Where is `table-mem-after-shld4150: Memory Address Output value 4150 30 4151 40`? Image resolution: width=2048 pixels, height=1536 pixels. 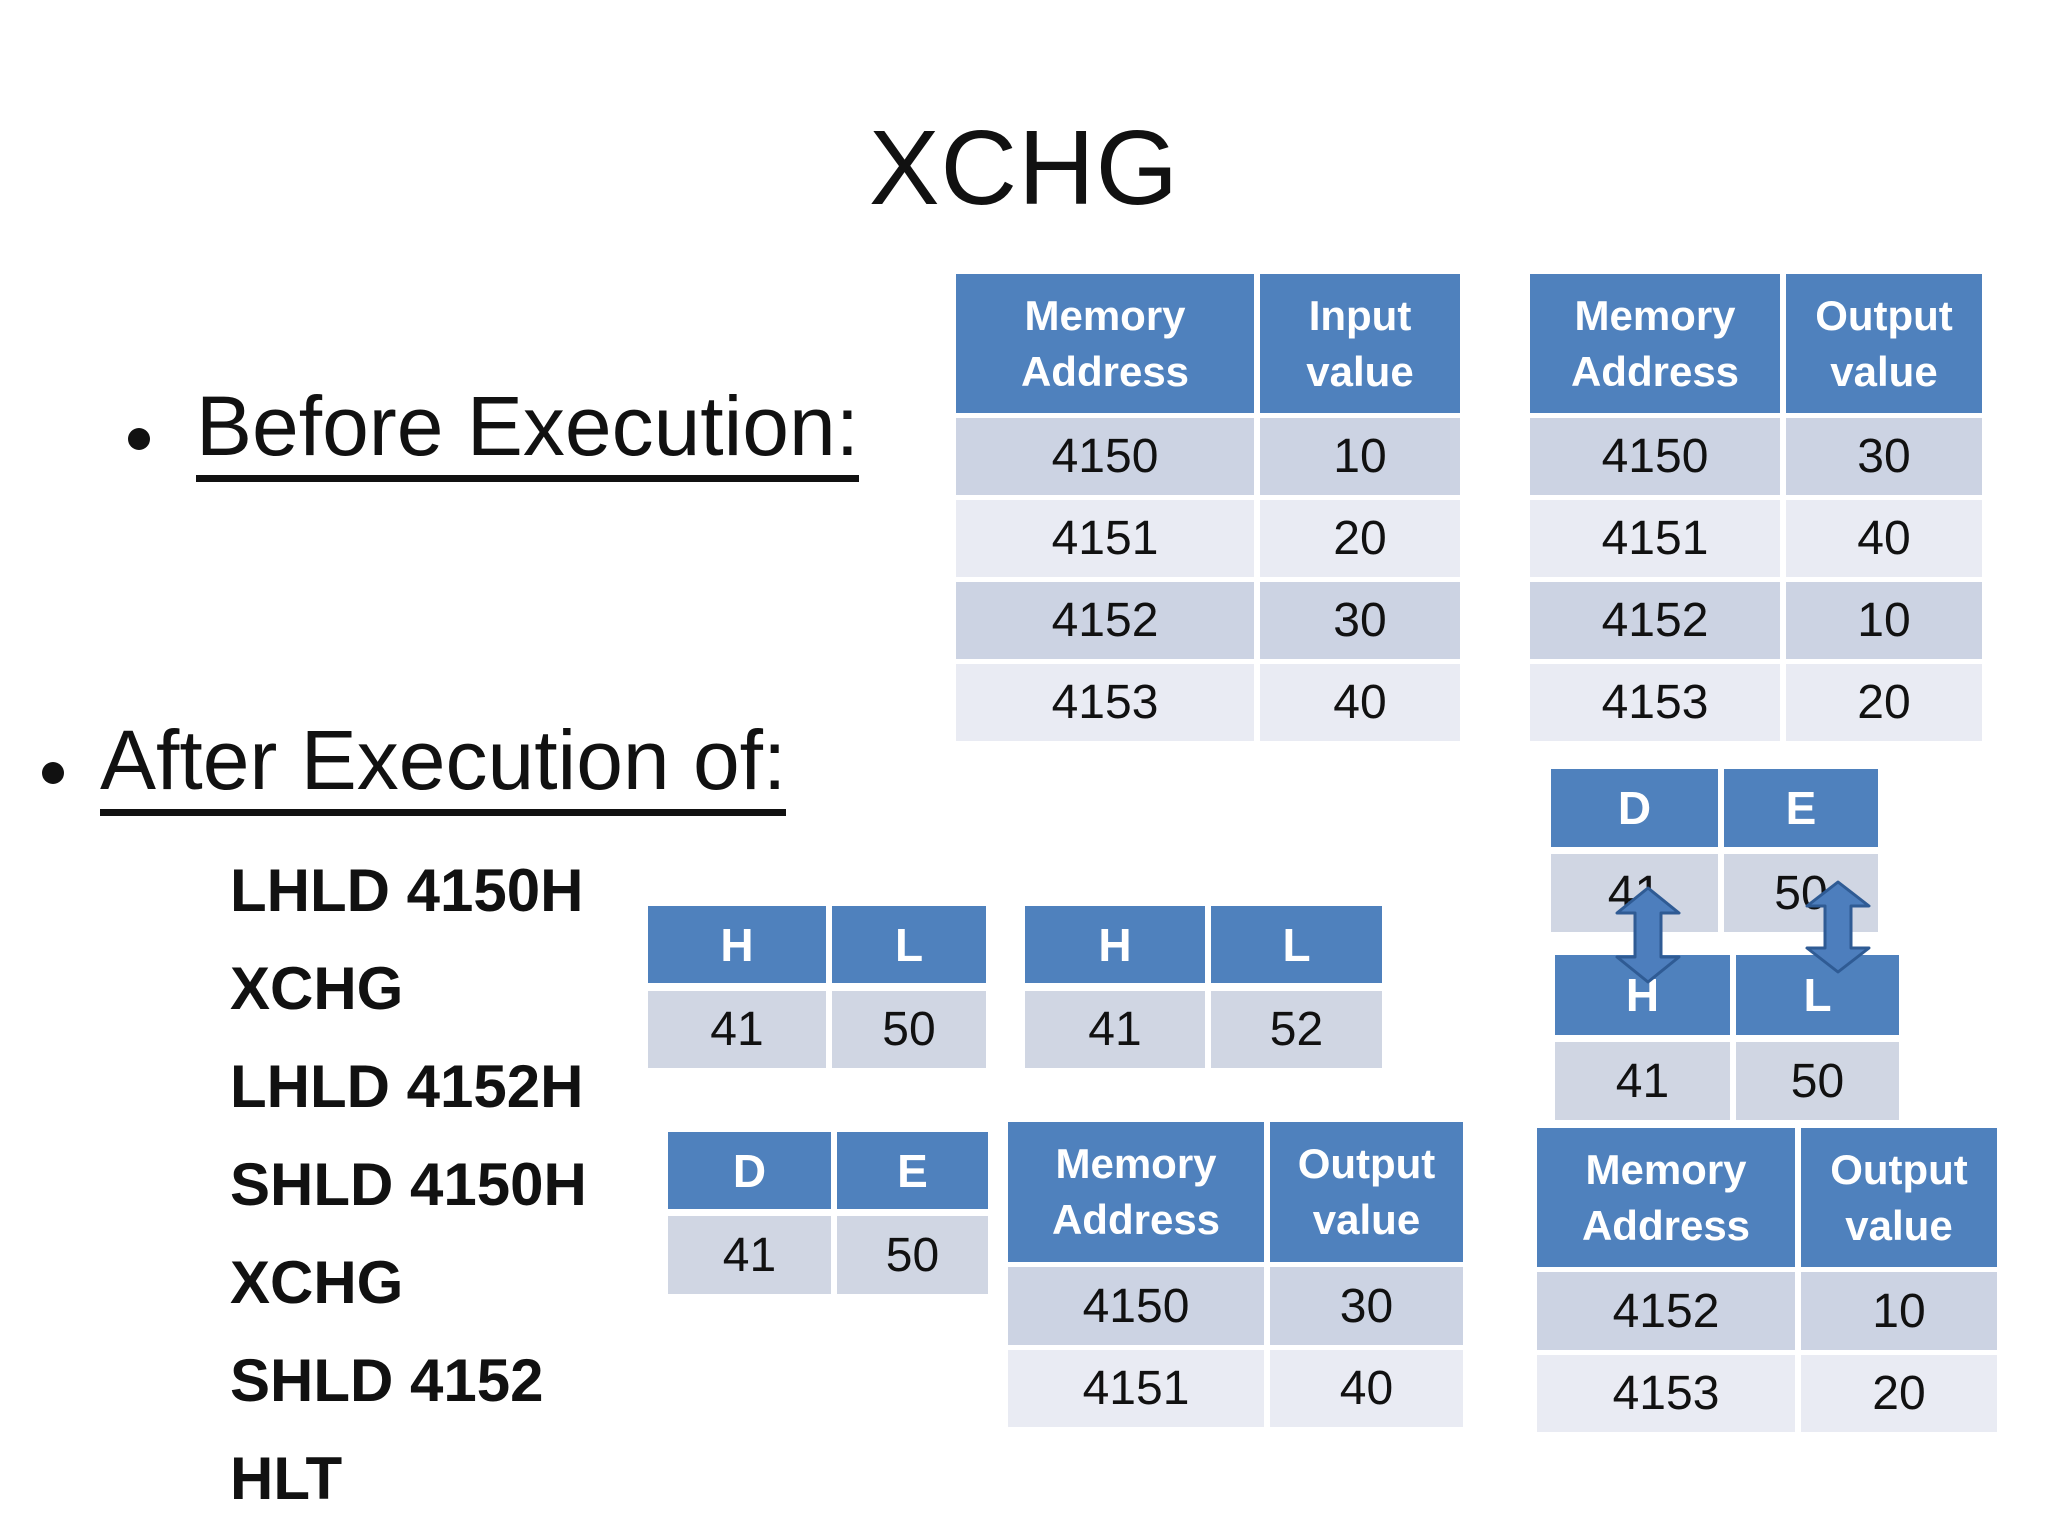 table-mem-after-shld4150: Memory Address Output value 4150 30 4151 40 is located at coordinates (1235, 1274).